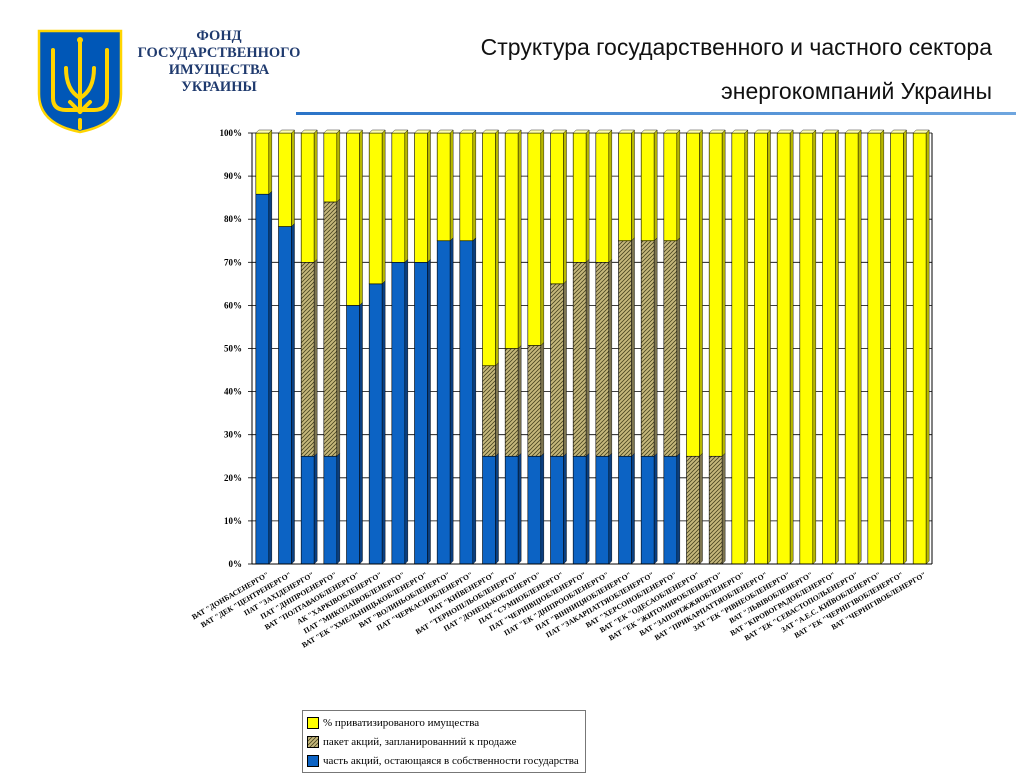  I want to click on y-tick-label: 60%, so click(233, 305).